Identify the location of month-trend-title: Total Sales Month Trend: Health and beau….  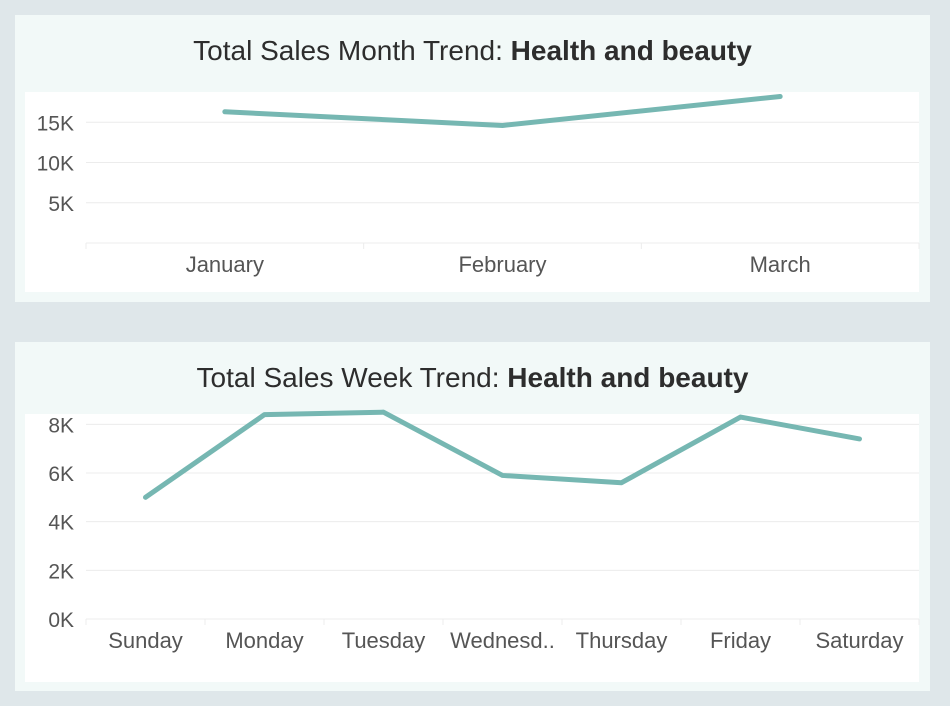
(472, 51).